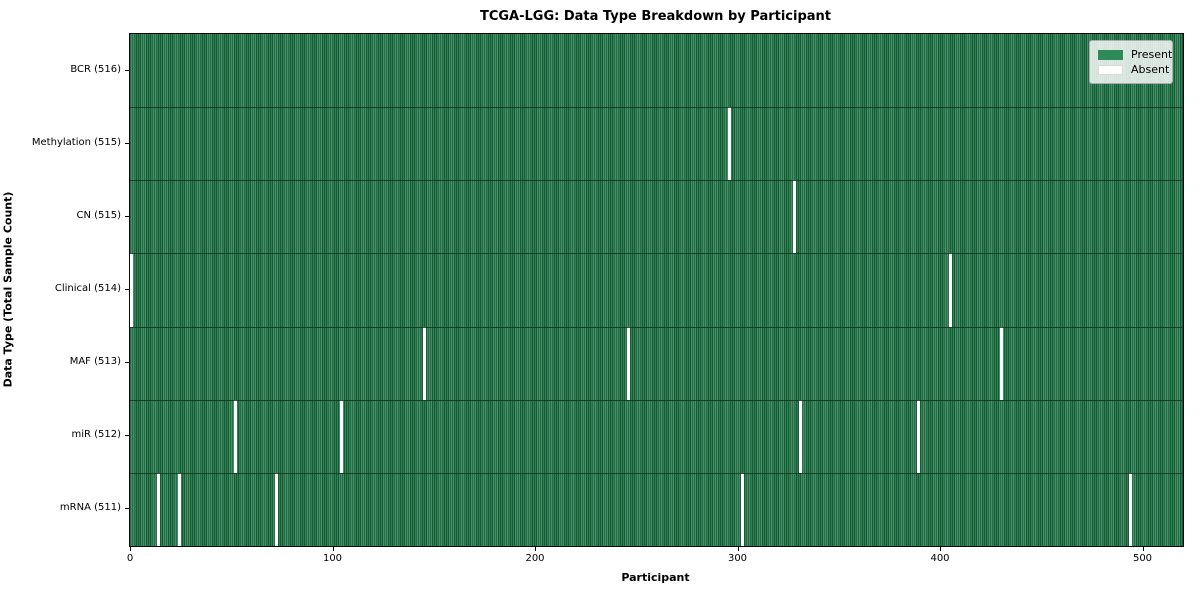 Image resolution: width=1200 pixels, height=600 pixels. What do you see at coordinates (76, 142) in the screenshot?
I see `y-tick-label: Methylation (515)` at bounding box center [76, 142].